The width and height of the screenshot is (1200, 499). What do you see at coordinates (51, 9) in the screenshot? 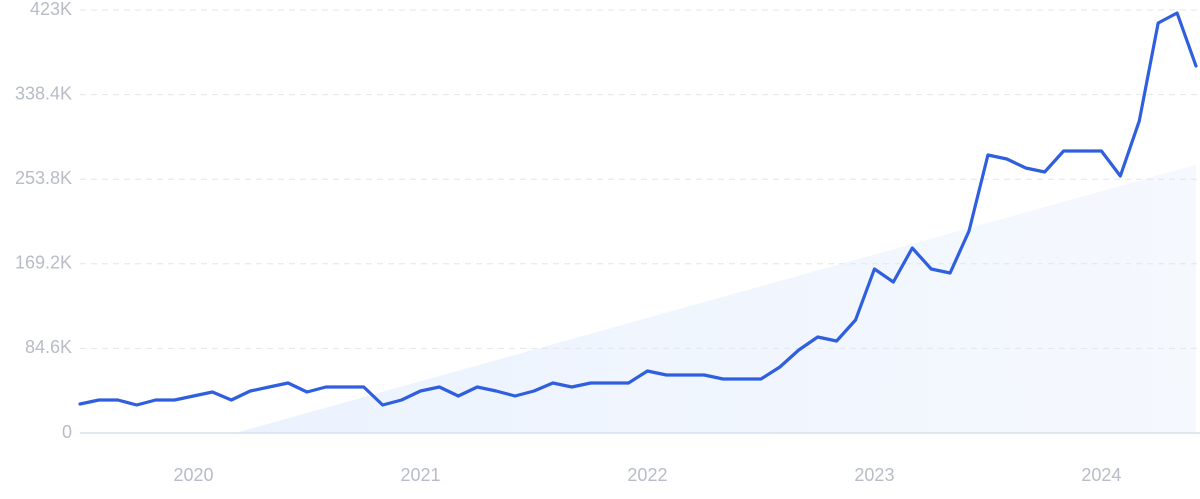
I see `y-tick-label: 423K` at bounding box center [51, 9].